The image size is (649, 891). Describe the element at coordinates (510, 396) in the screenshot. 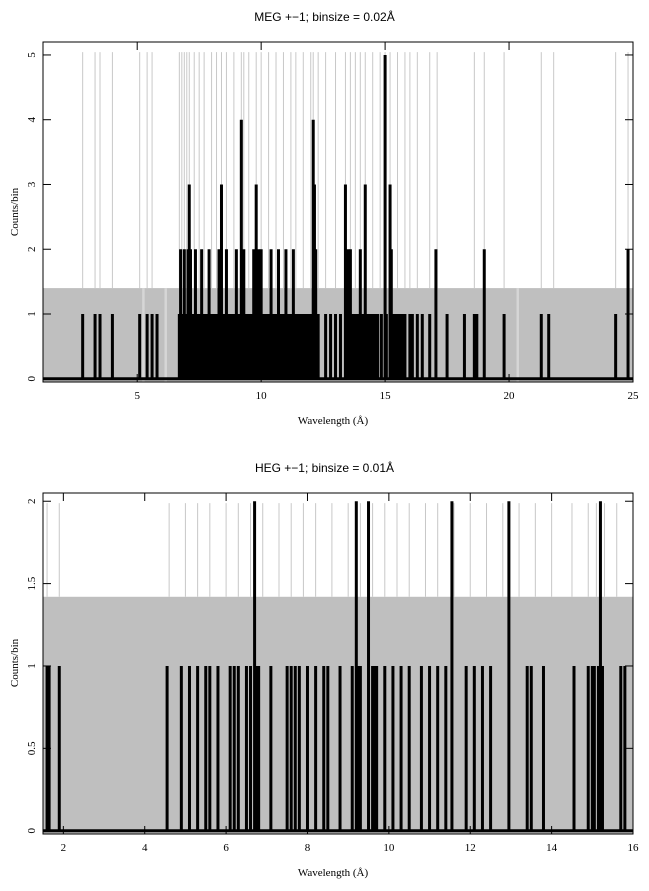

I see `meg-x-tick-label: 20` at that location.